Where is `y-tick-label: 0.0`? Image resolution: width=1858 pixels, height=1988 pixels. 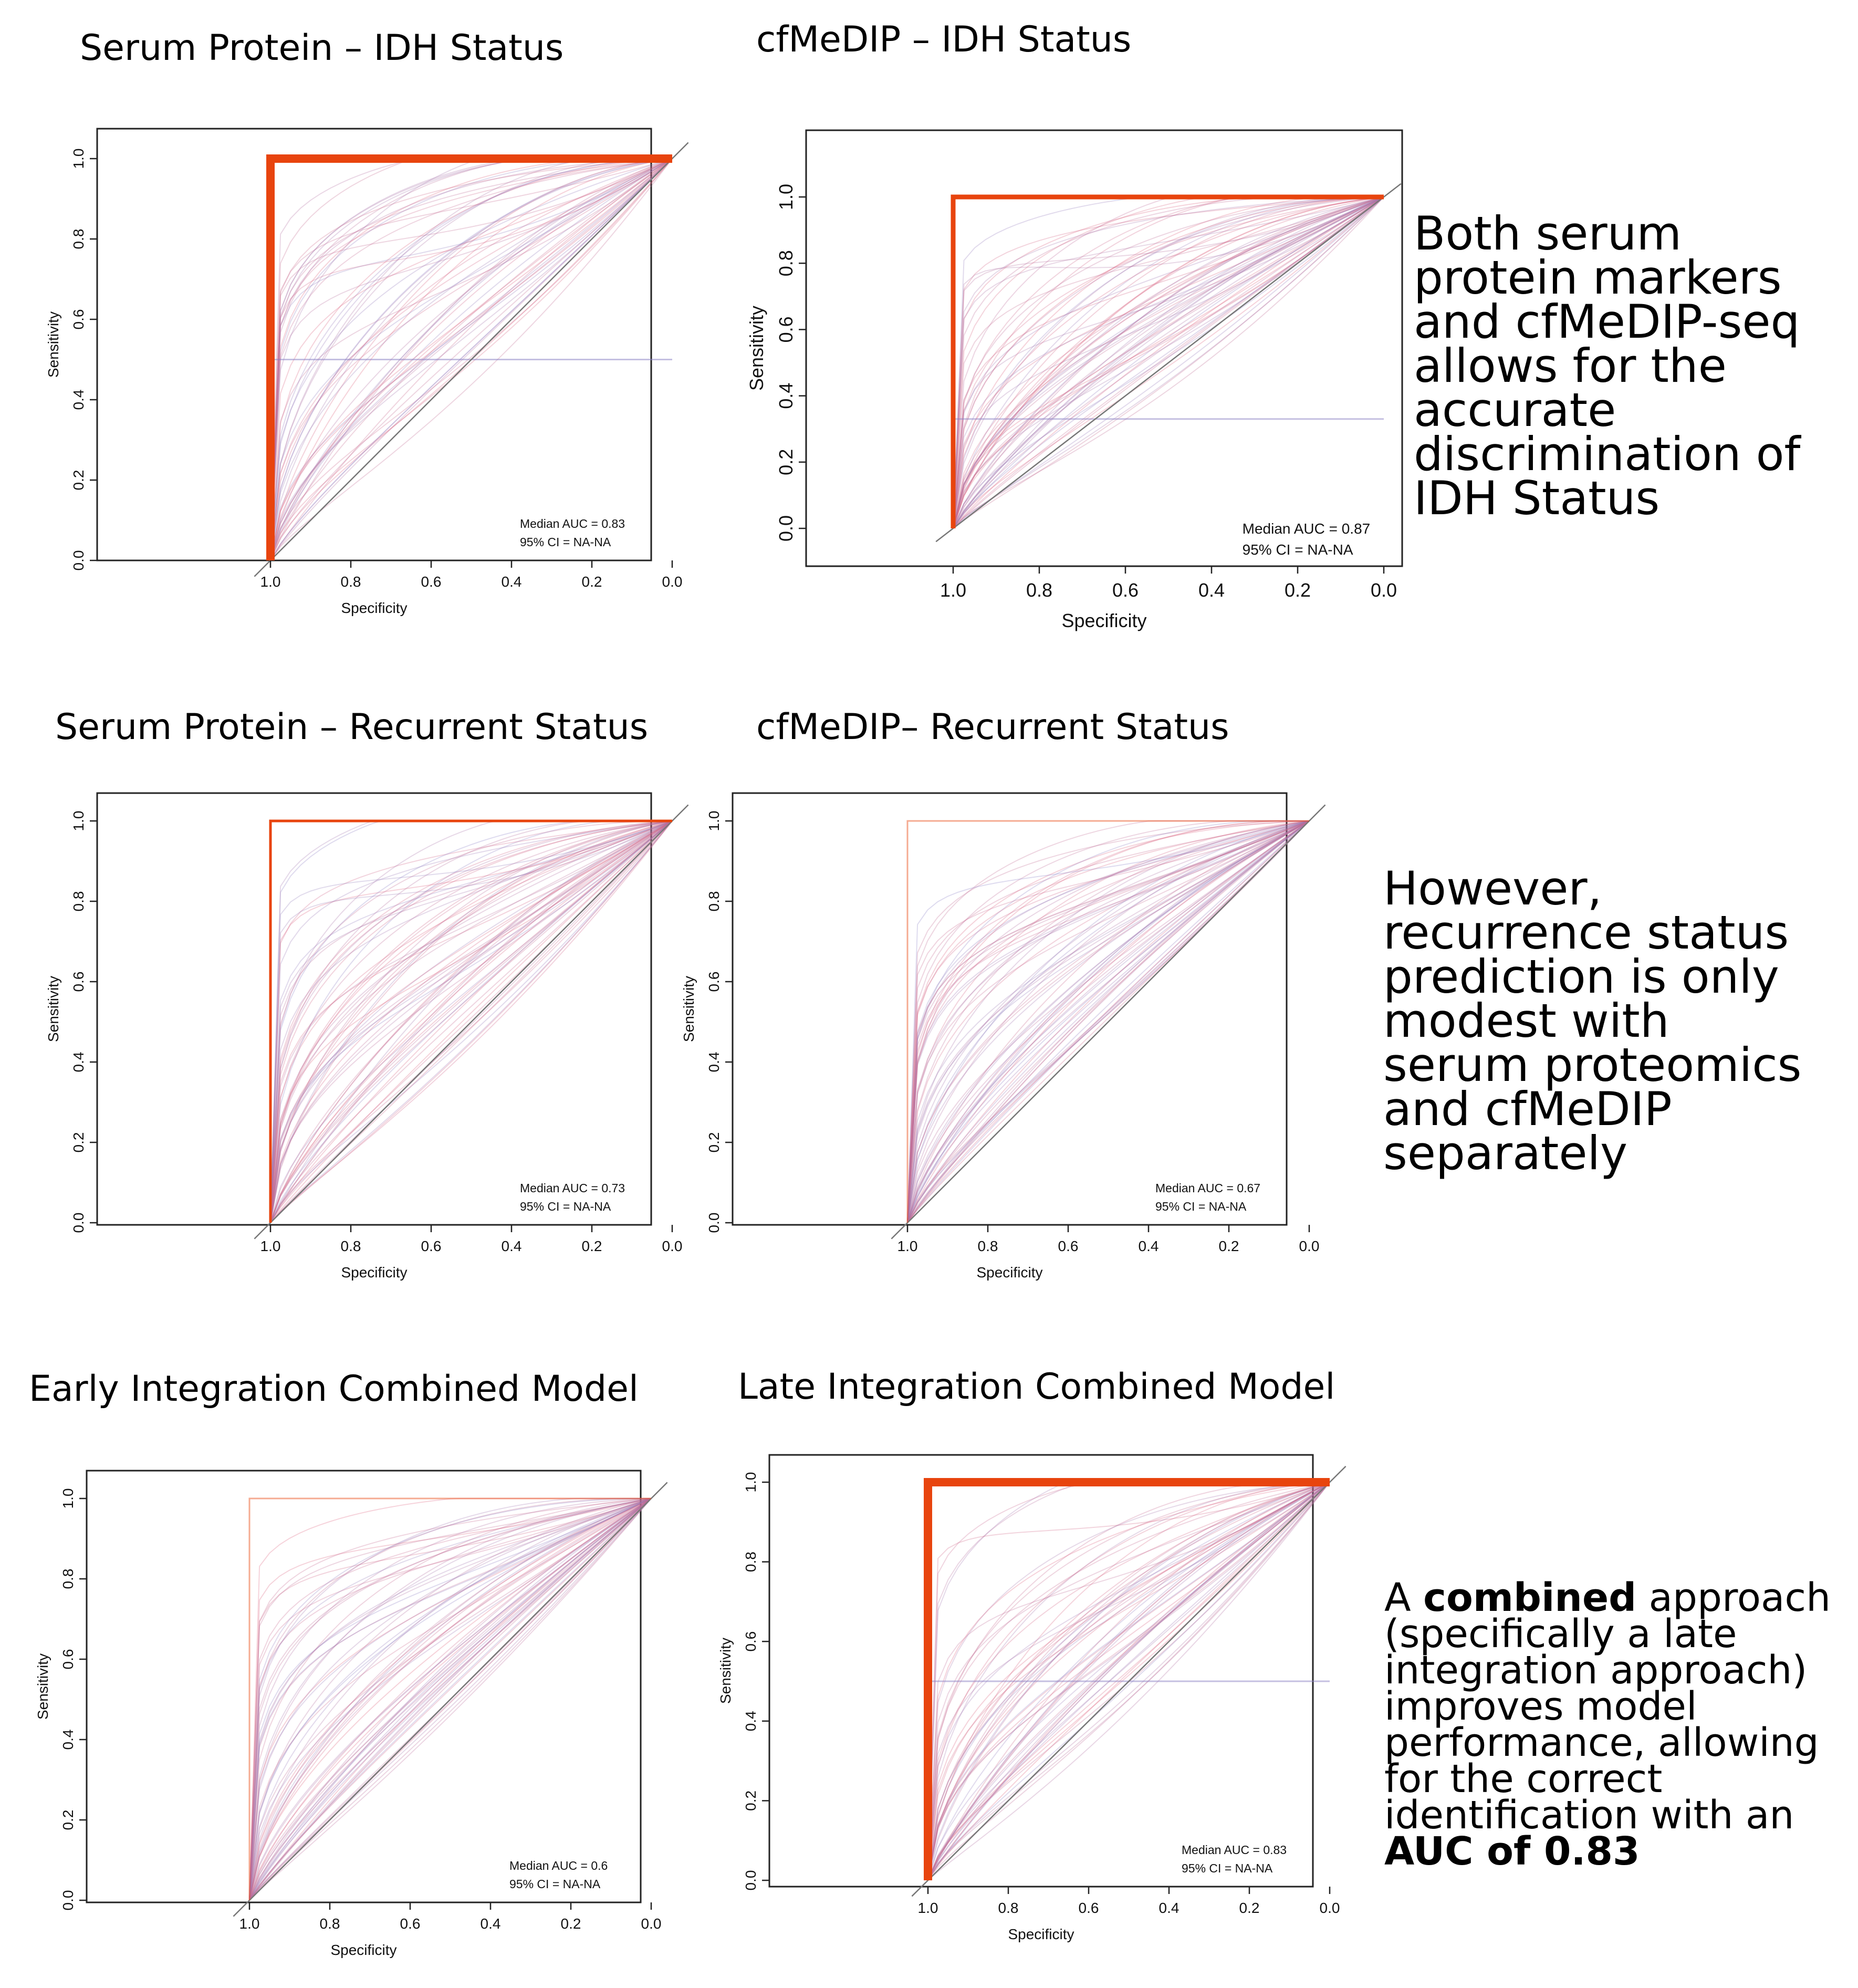 y-tick-label: 0.0 is located at coordinates (68, 1900).